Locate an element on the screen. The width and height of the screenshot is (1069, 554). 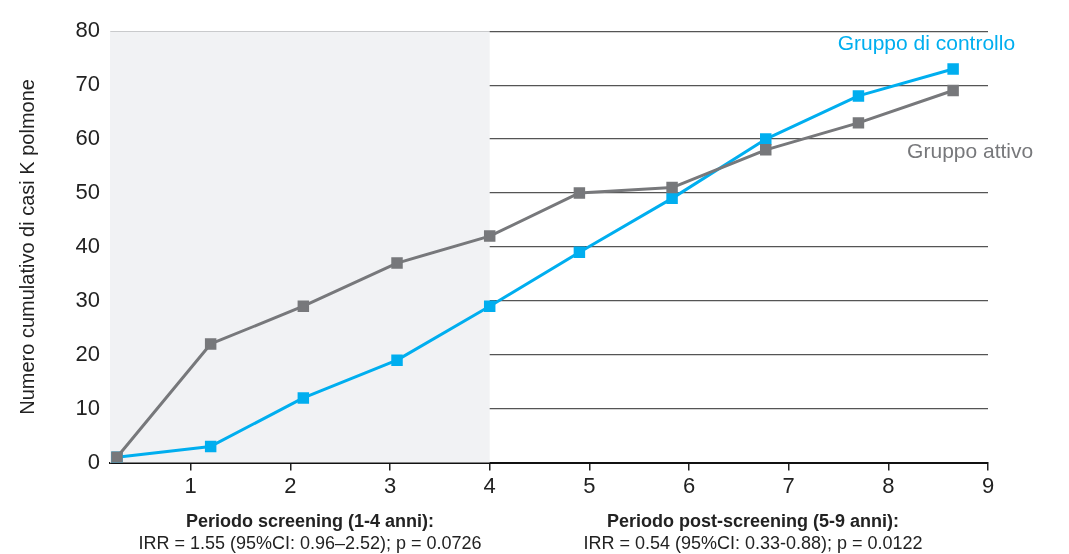
x-tick-label: 5 is located at coordinates (589, 485).